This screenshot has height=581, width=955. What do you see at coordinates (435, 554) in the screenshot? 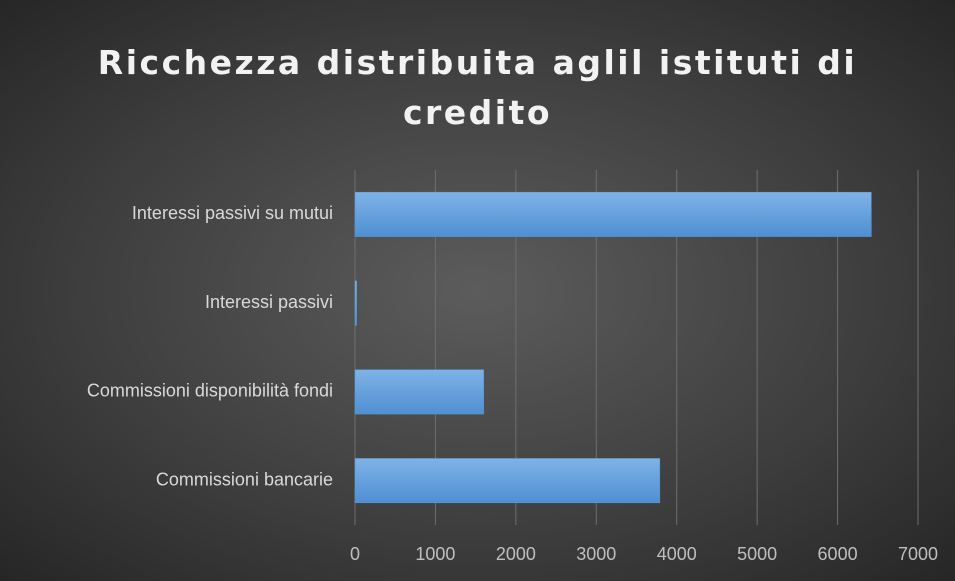
I see `x-tick-label: 1000` at bounding box center [435, 554].